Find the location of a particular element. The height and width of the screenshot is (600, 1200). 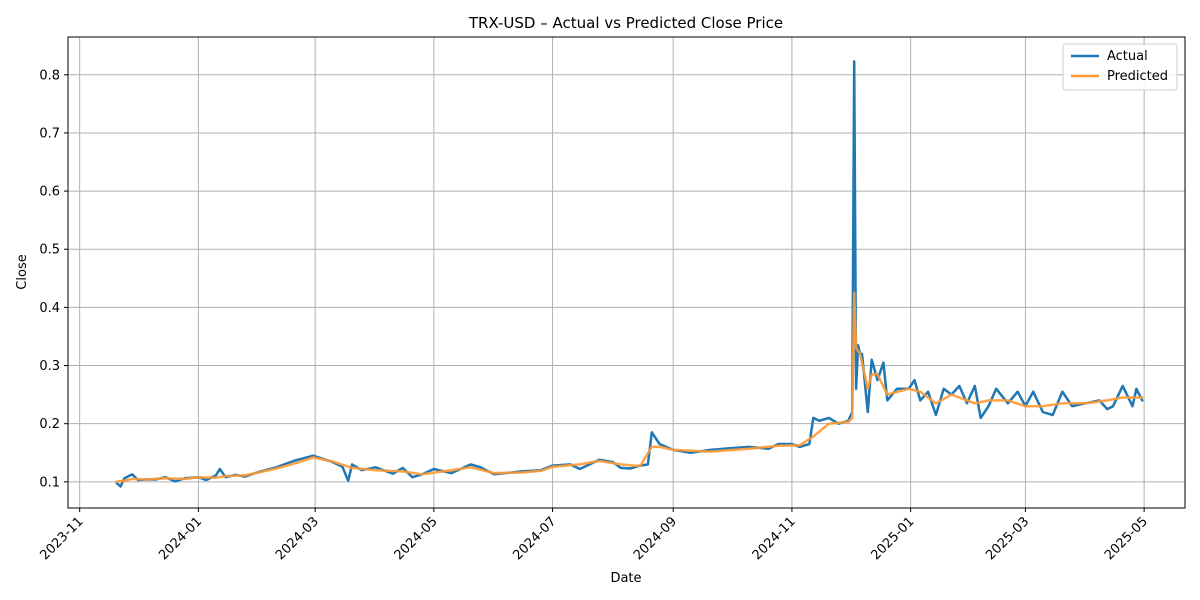

x-axis-title: Date is located at coordinates (625, 578).